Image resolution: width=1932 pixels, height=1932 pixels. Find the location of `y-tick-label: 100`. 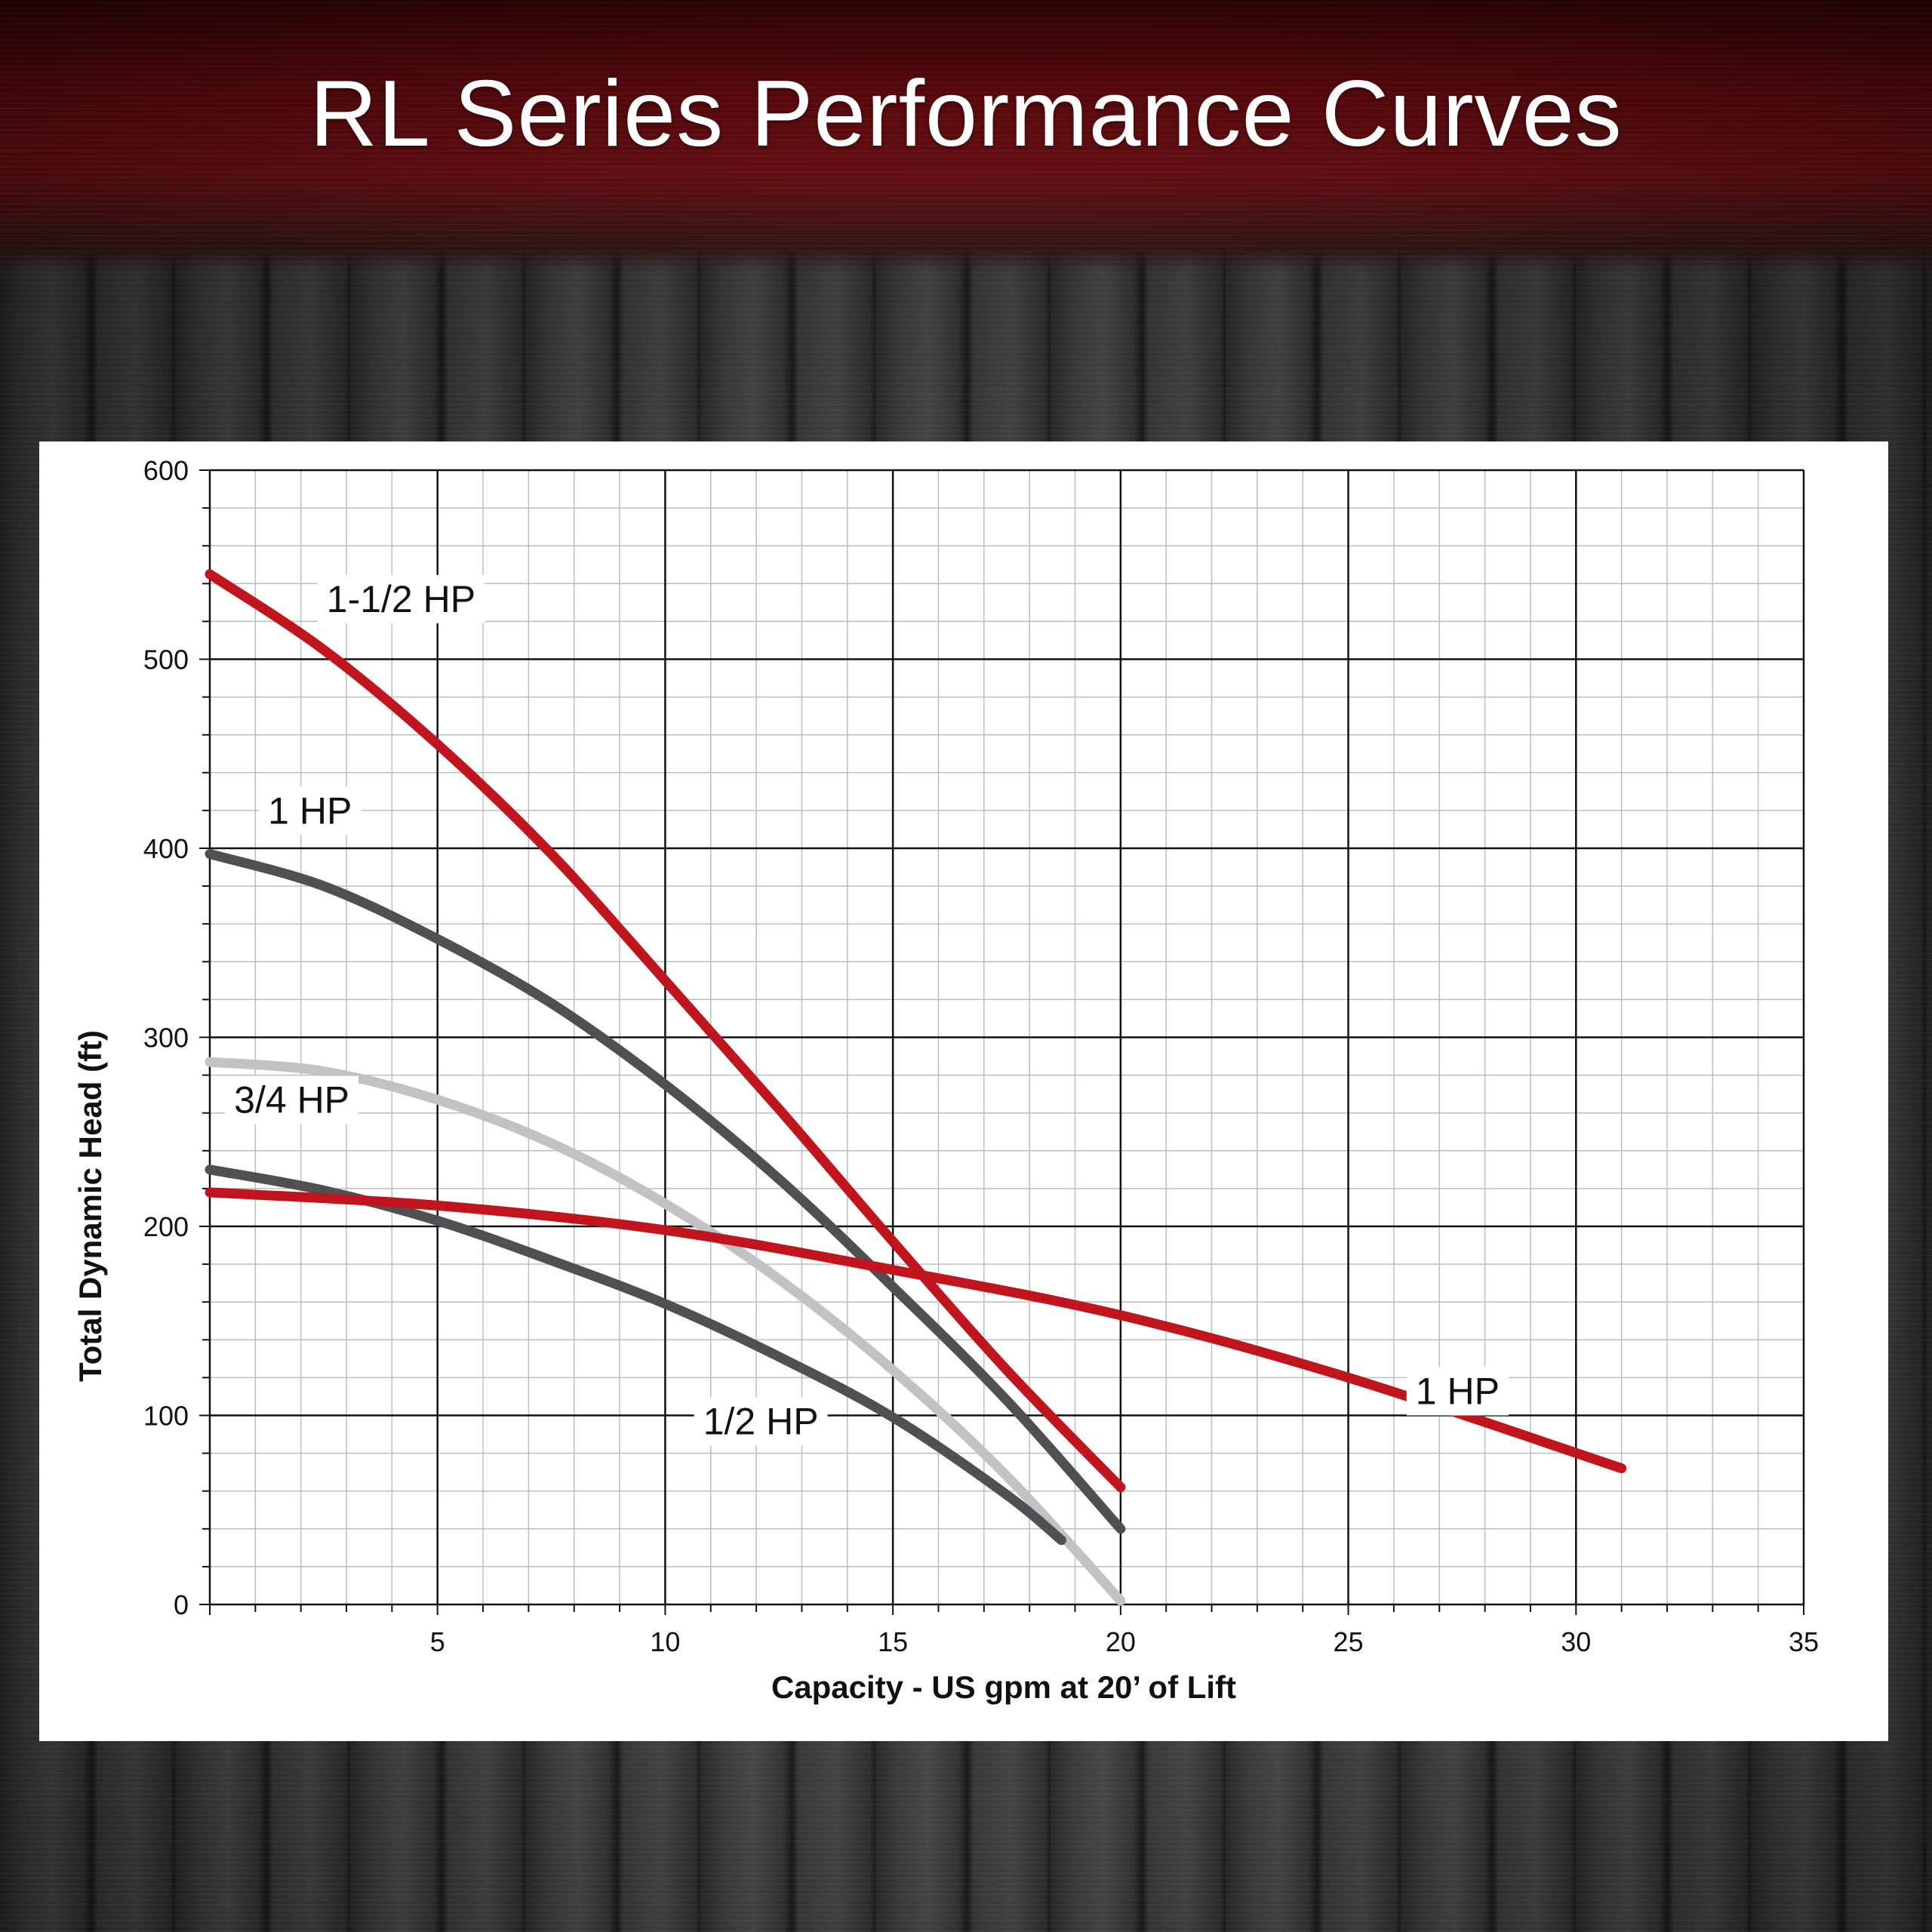

y-tick-label: 100 is located at coordinates (166, 1416).